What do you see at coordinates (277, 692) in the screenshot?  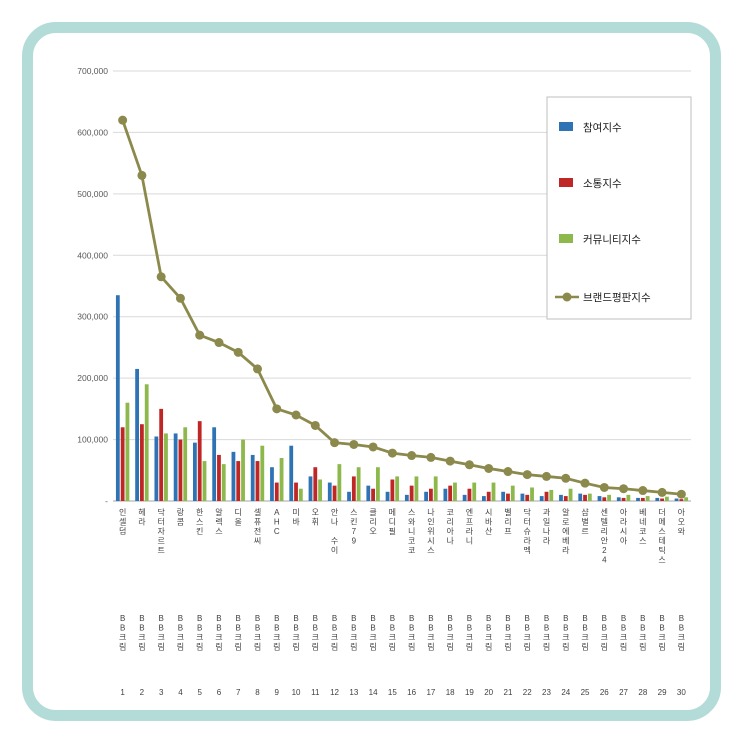 I see `category-rank-label: 9` at bounding box center [277, 692].